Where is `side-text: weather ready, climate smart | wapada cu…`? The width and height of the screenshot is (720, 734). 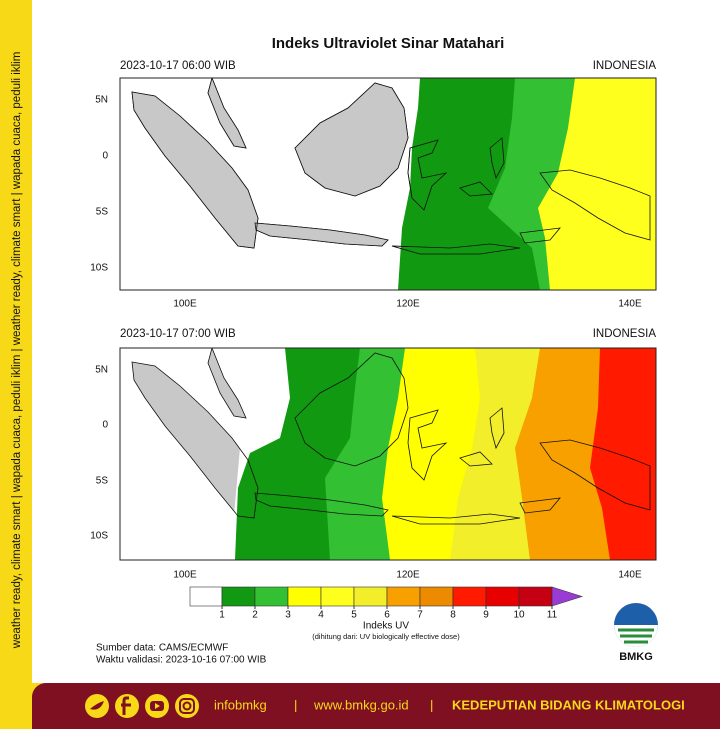
side-text: weather ready, climate smart | wapada cu… is located at coordinates (17, 351).